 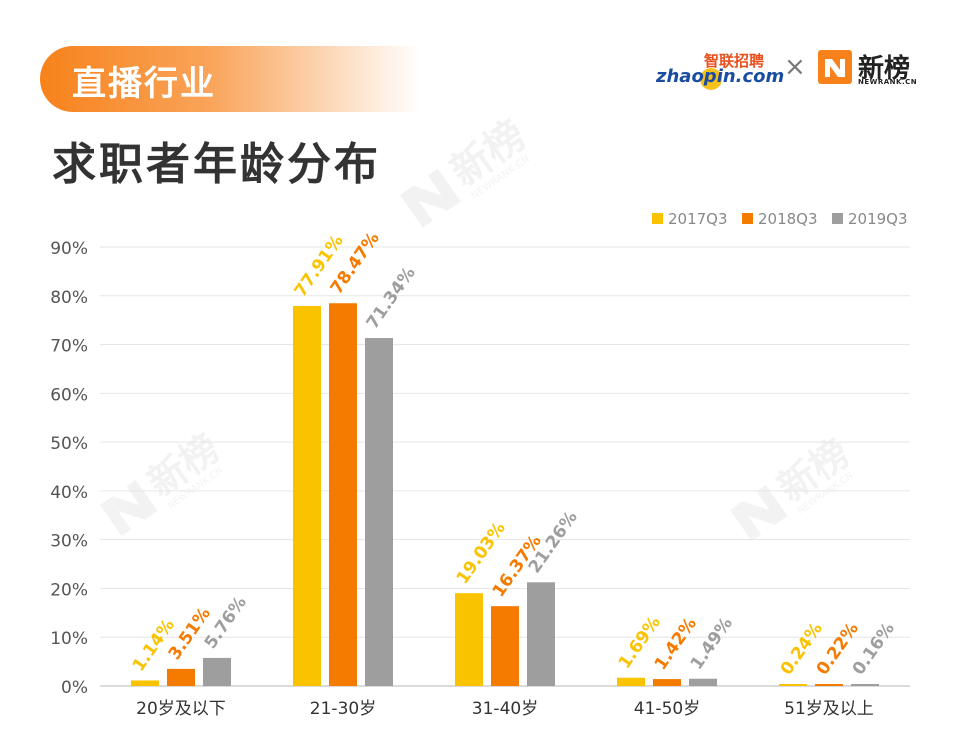 I want to click on y-tick-label: 0%, so click(x=74, y=688).